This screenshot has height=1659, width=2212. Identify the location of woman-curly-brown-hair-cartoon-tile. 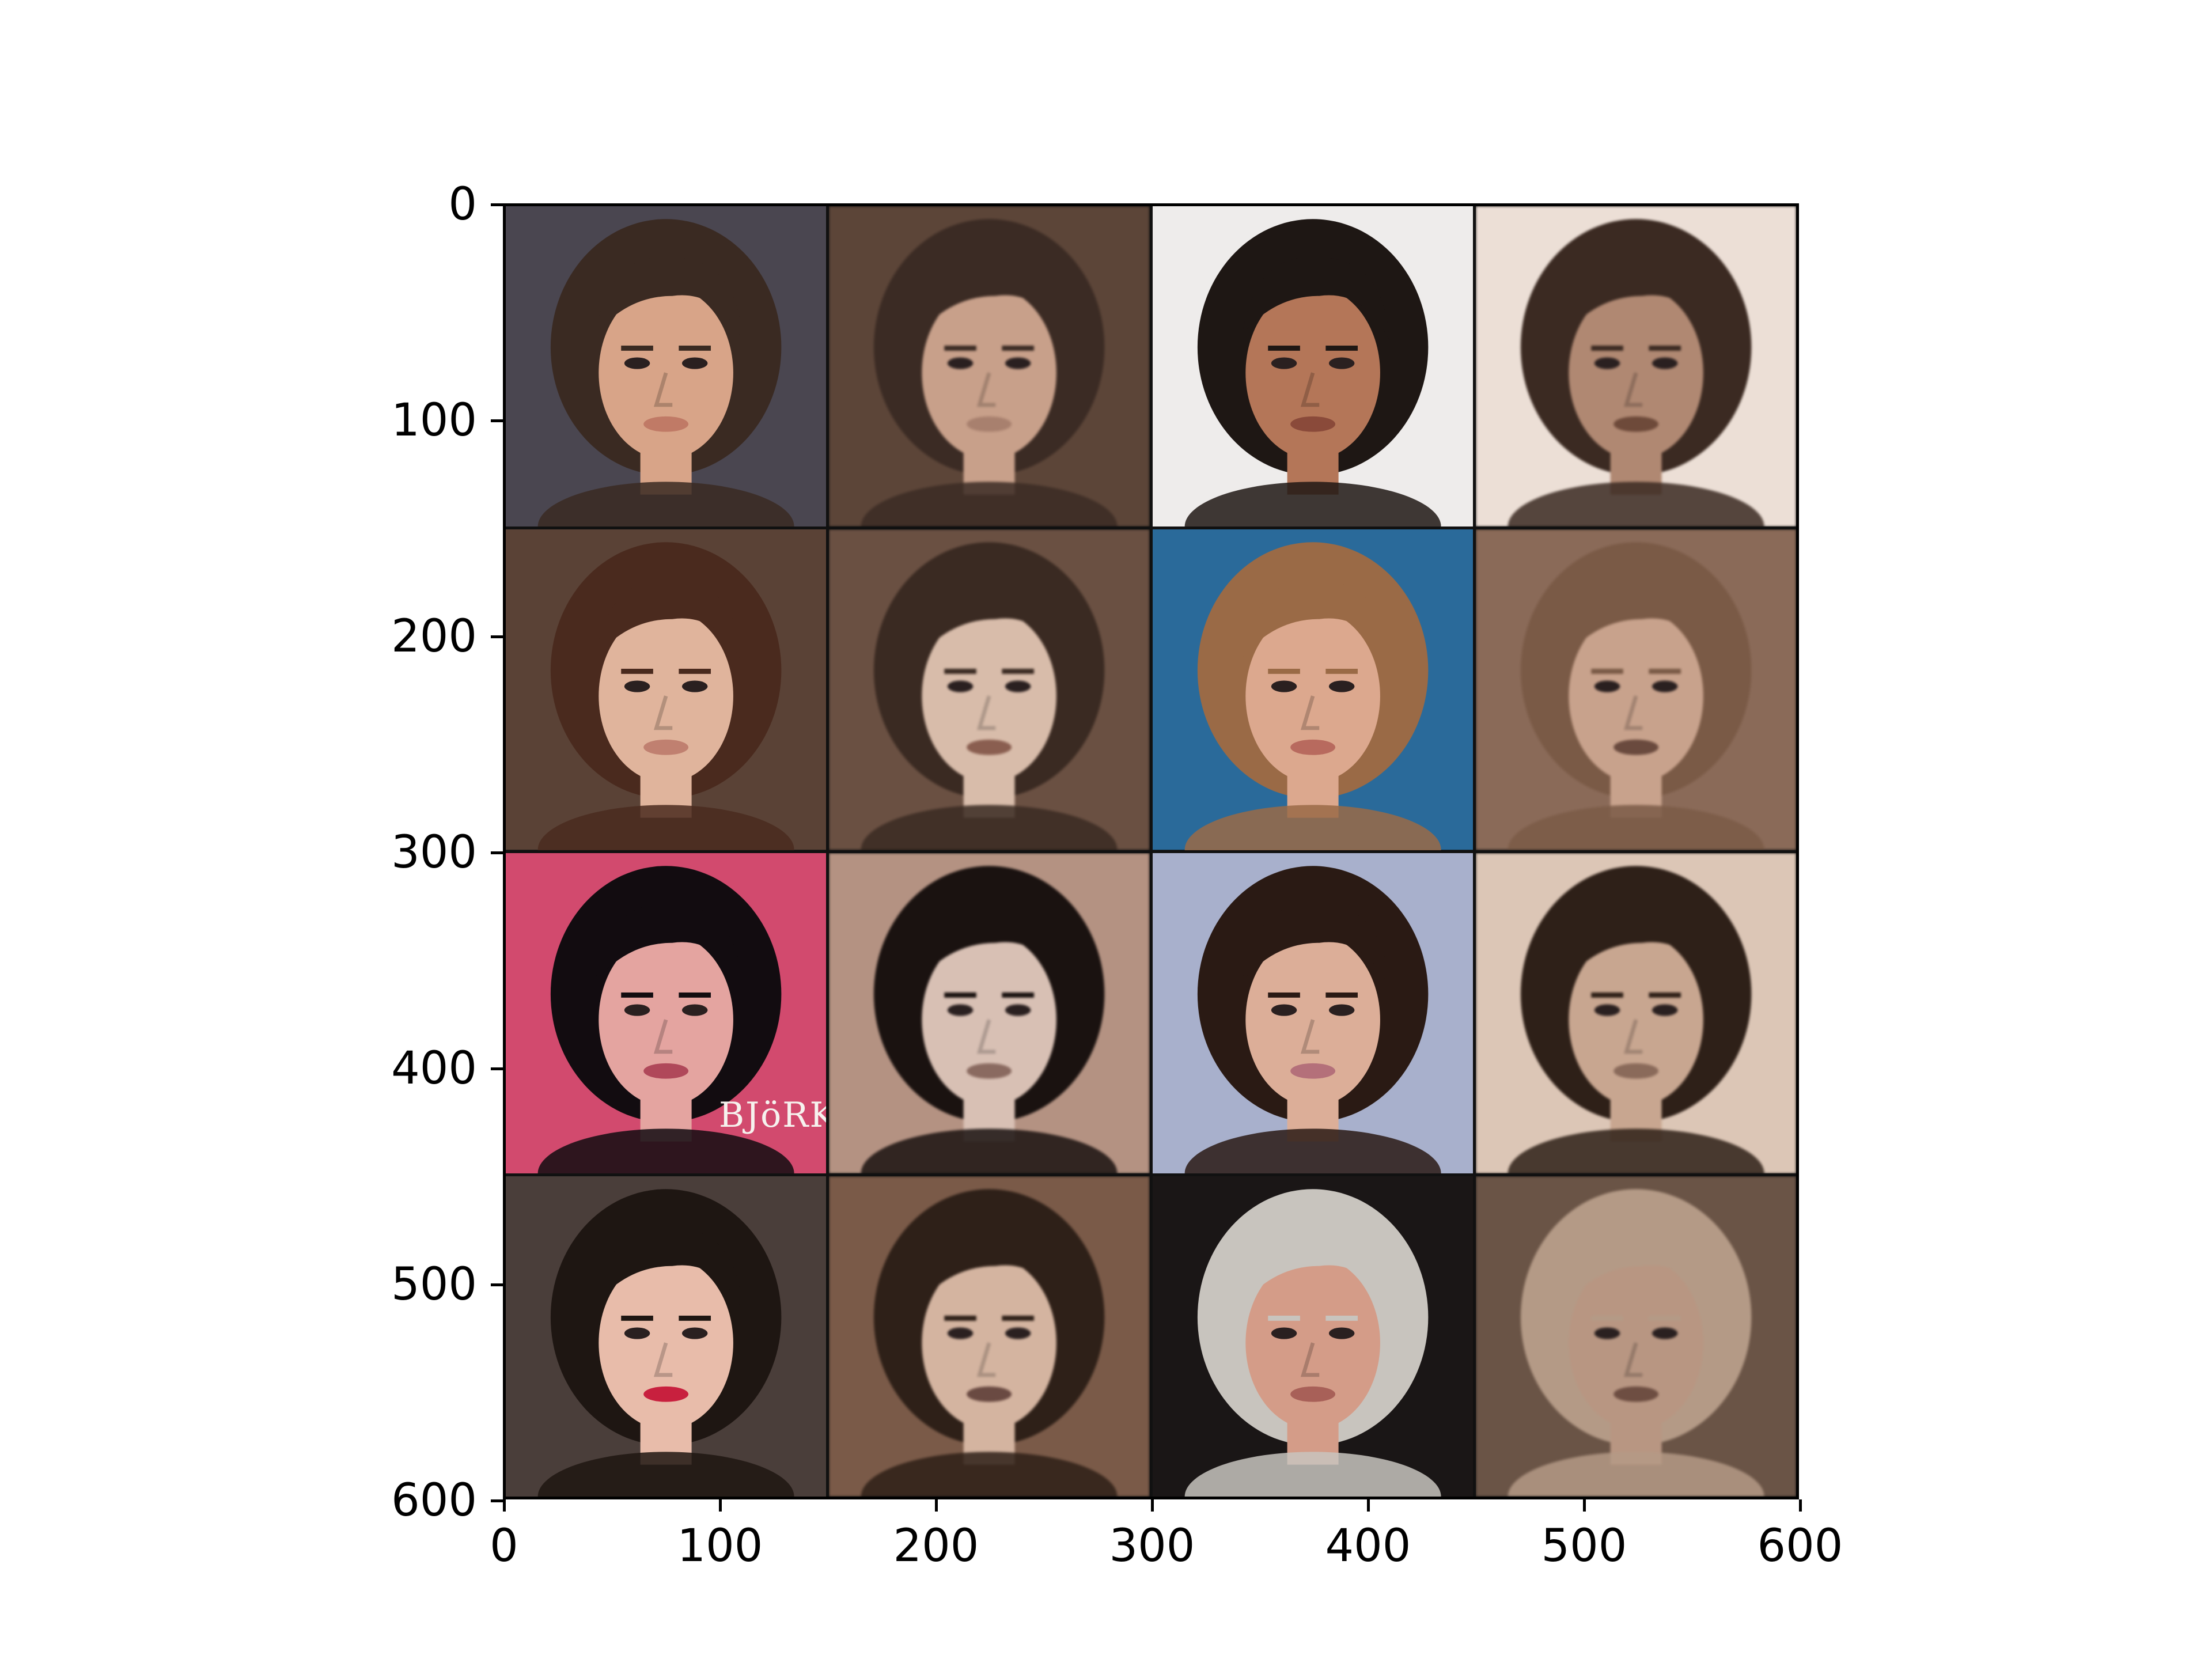
(989, 366).